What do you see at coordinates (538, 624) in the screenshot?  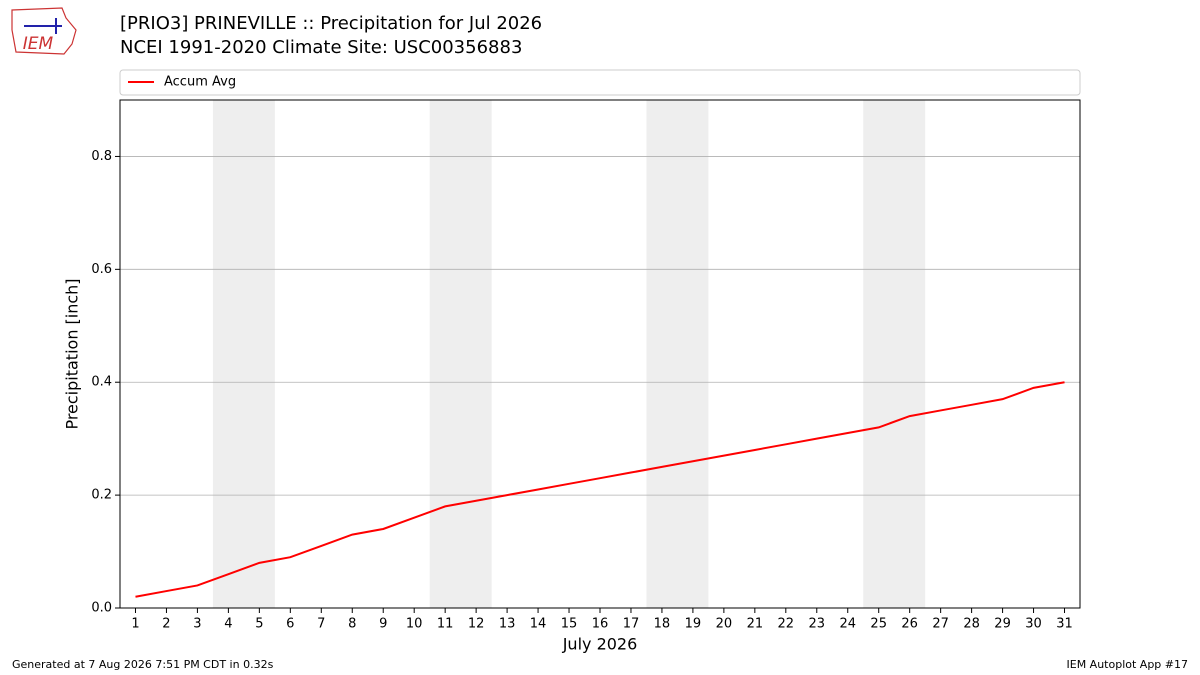 I see `x-tick-label: 14` at bounding box center [538, 624].